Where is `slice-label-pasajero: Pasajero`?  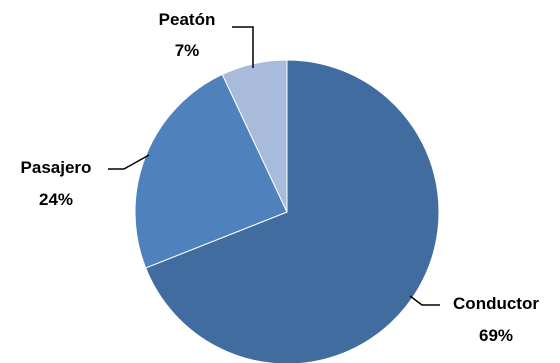 slice-label-pasajero: Pasajero is located at coordinates (56, 167).